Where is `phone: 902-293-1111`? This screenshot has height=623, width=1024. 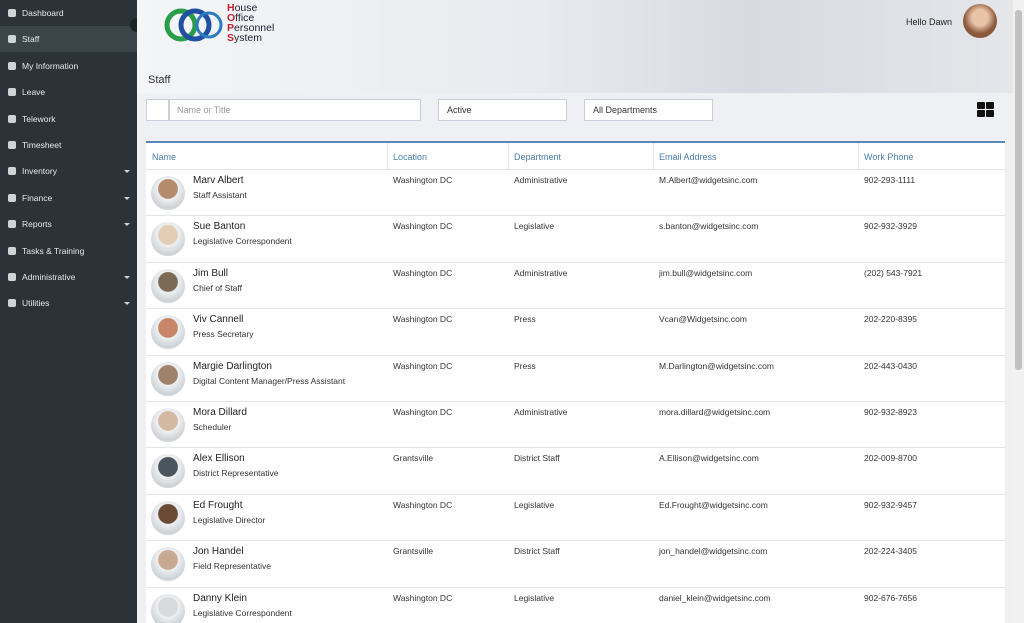 phone: 902-293-1111 is located at coordinates (890, 180).